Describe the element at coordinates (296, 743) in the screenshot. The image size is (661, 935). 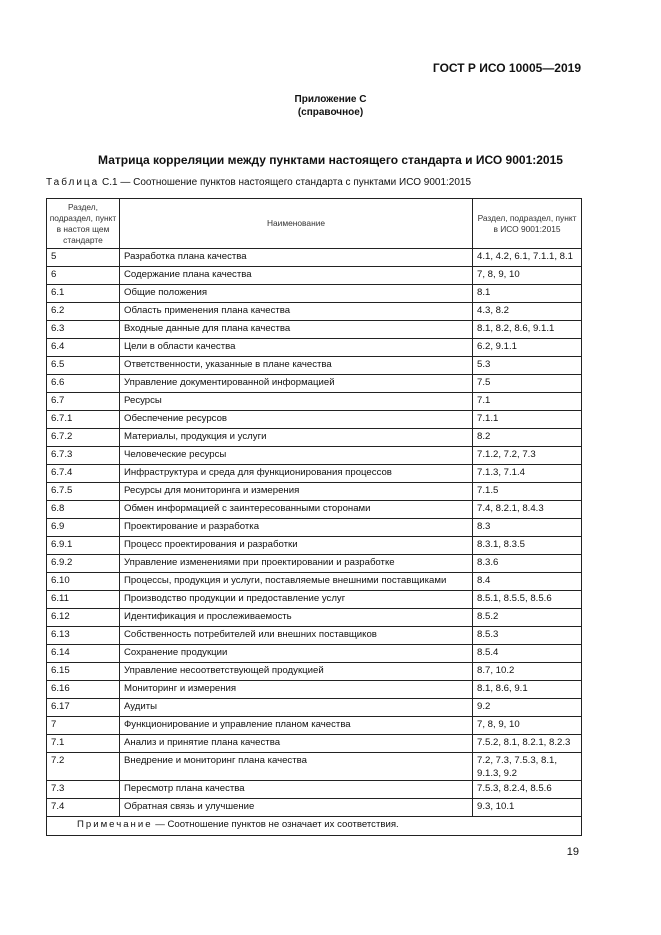
I see `title-cell: Анализ и принятие плана качества` at that location.